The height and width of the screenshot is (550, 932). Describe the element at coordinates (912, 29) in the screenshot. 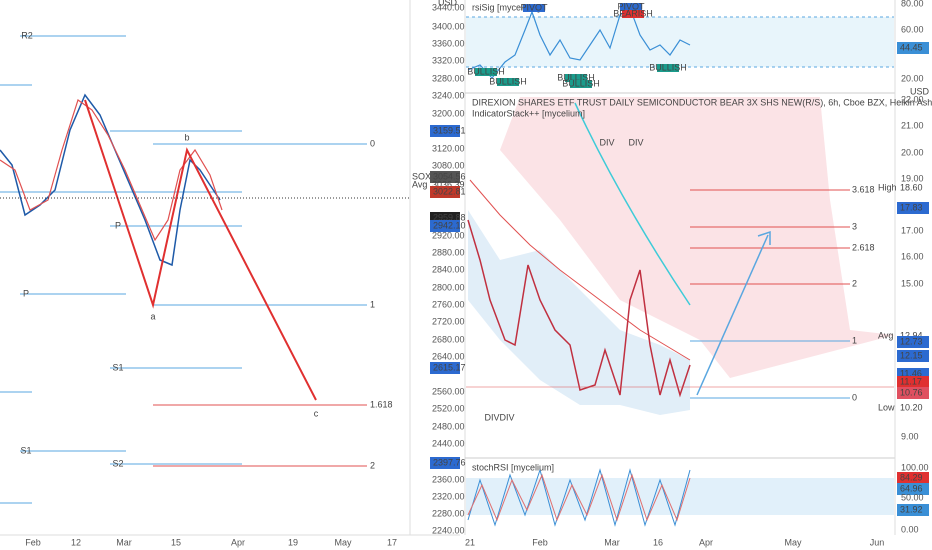

I see `rsi-label: 60.00` at that location.